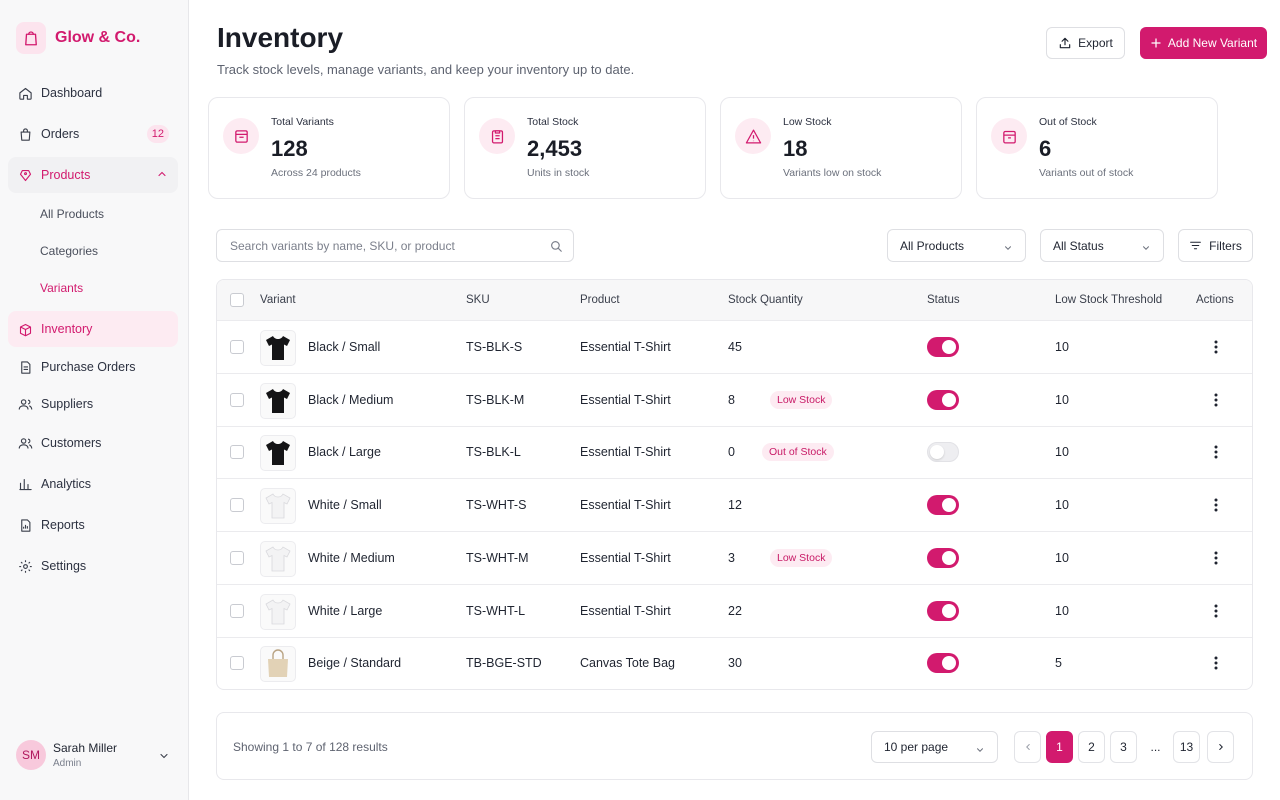 This screenshot has width=1280, height=800. Describe the element at coordinates (625, 347) in the screenshot. I see `product-name: Essential T-Shirt` at that location.